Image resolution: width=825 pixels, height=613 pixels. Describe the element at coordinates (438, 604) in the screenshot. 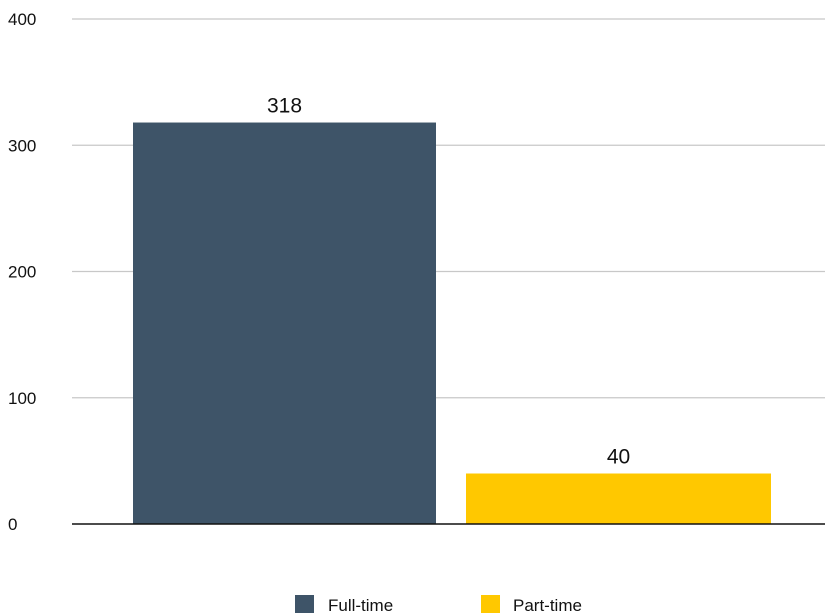

I see `legend: Full-time Part-time` at that location.